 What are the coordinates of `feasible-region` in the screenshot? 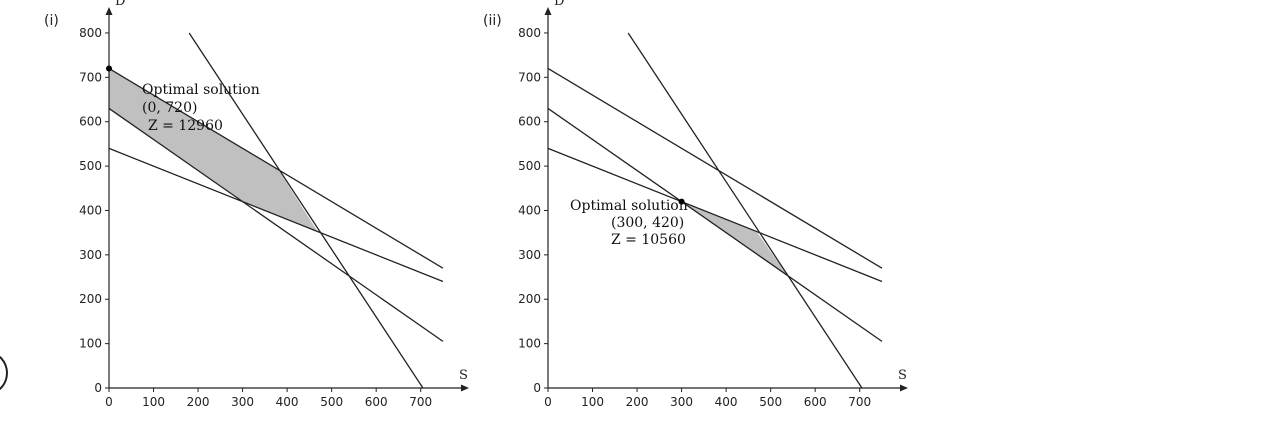 It's located at (214, 150).